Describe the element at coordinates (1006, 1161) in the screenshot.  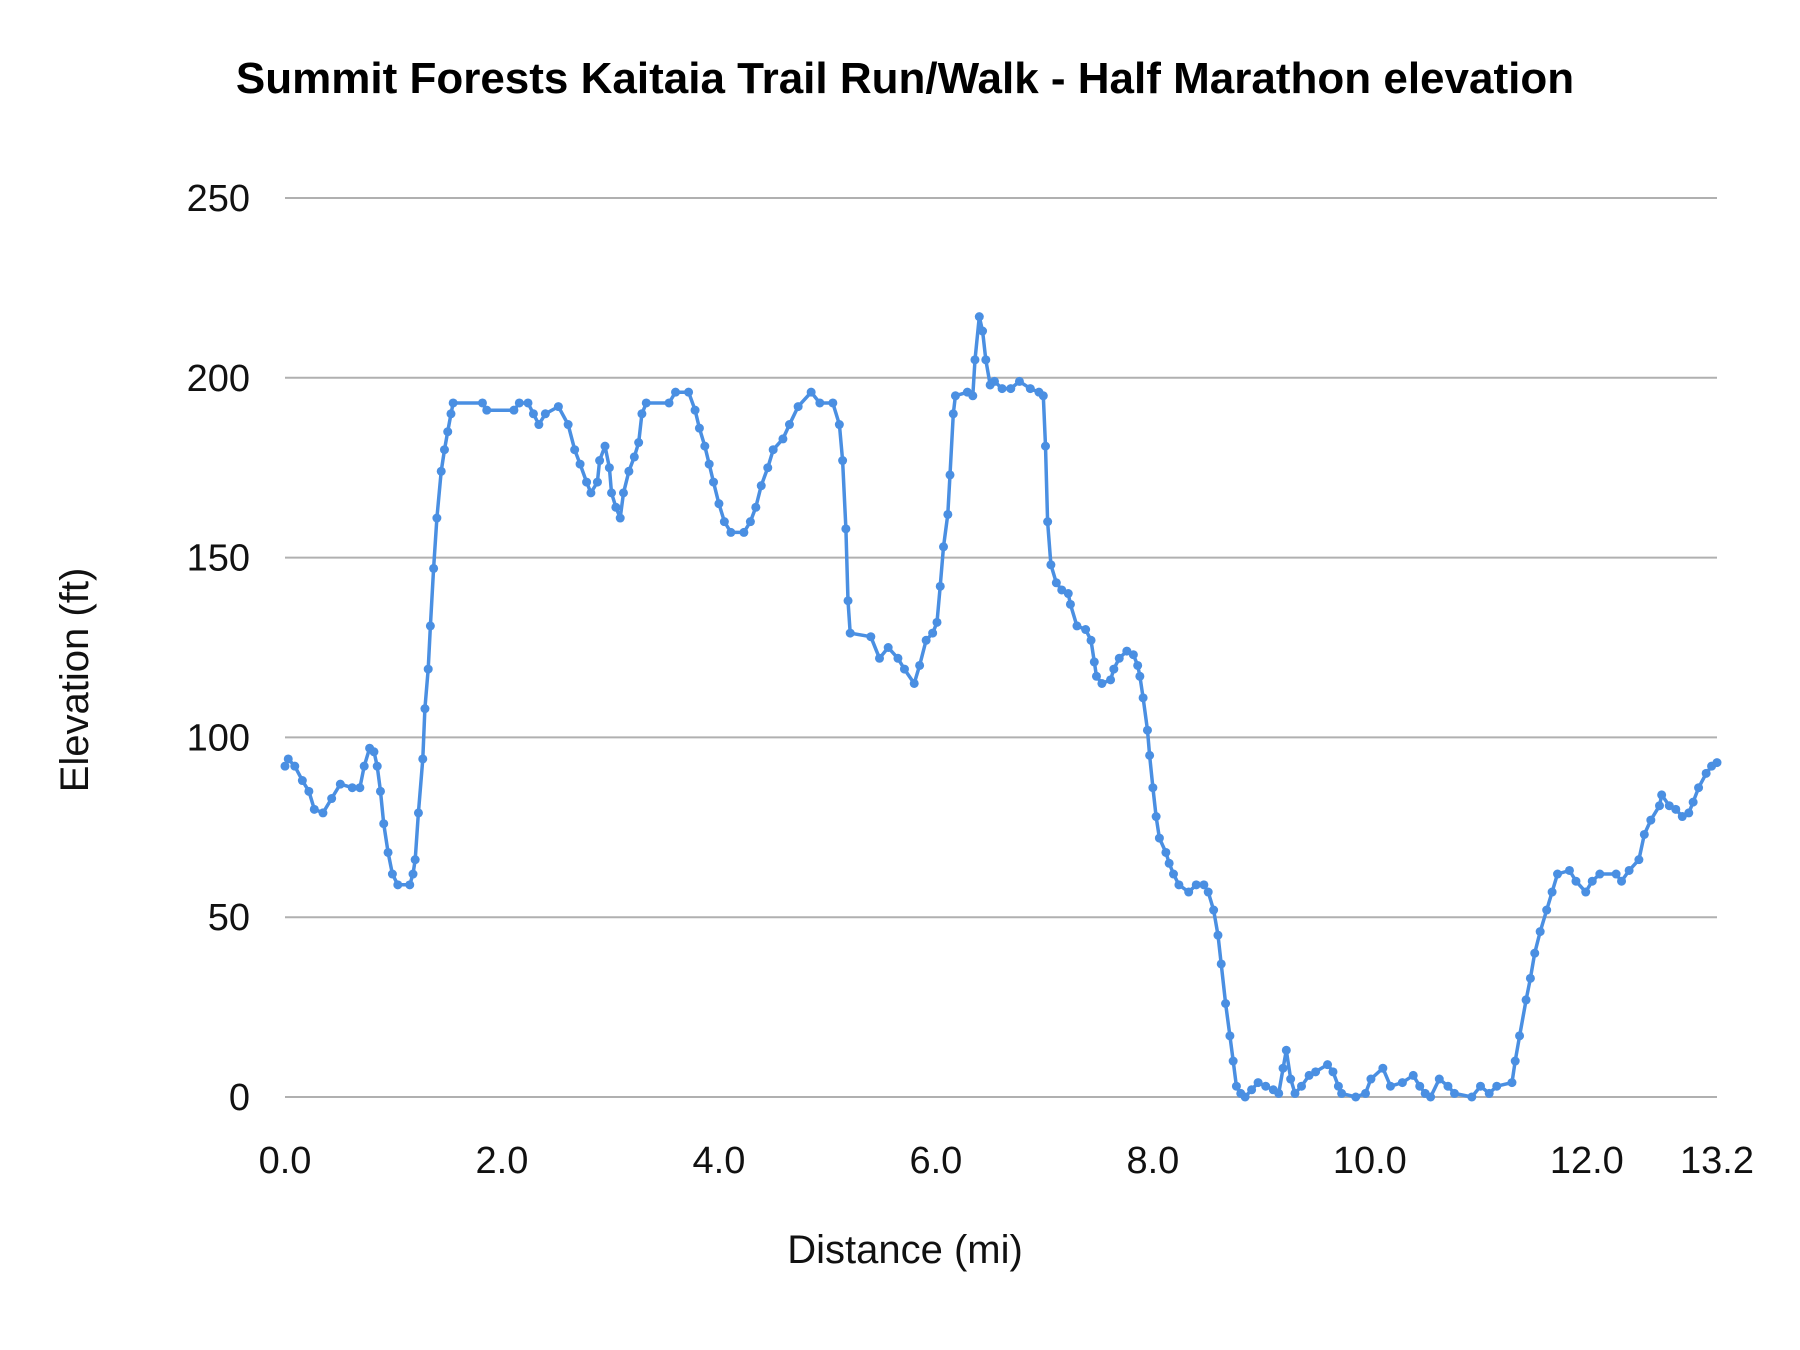
I see `x-axis-ticks: 0.0 2.0 4.0 6.0 8.0 10.0 12.0 13.2` at that location.